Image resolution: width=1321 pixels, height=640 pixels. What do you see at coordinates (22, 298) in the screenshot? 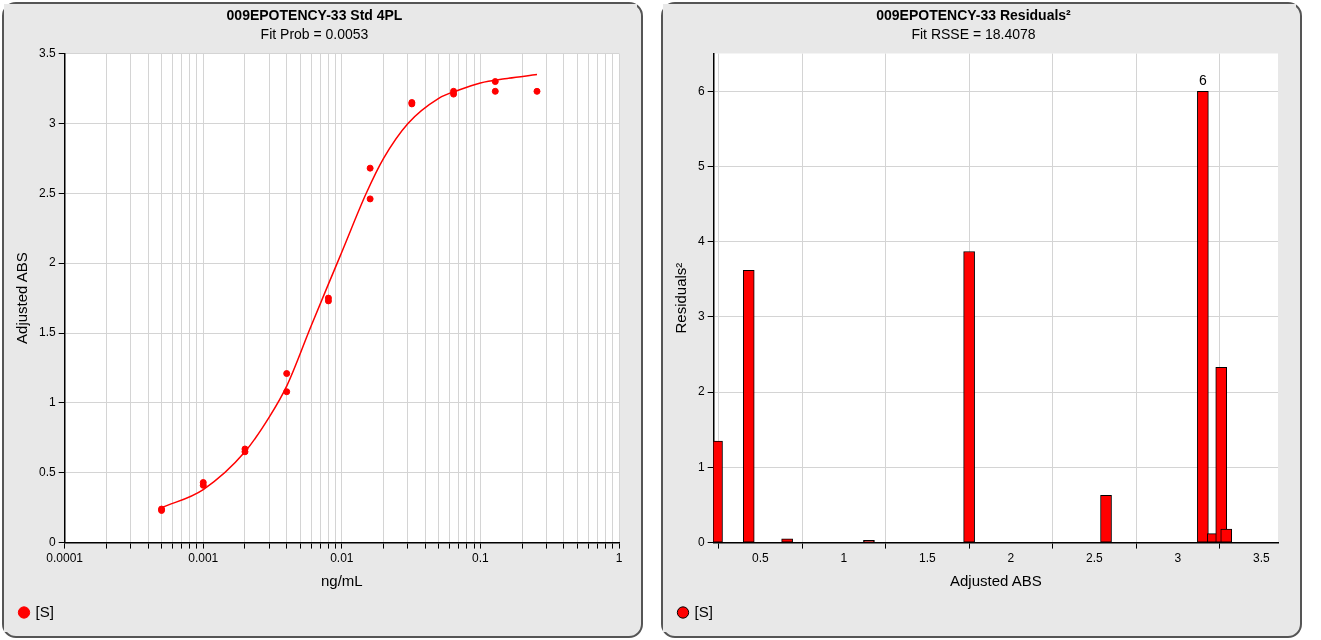
I see `y-axis-title: Adjusted ABS` at bounding box center [22, 298].